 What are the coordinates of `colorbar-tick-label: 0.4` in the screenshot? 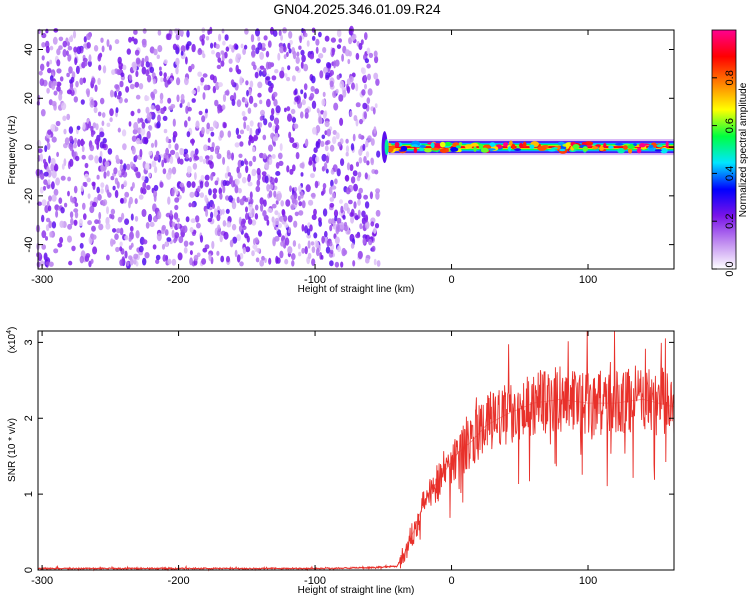 It's located at (730, 173).